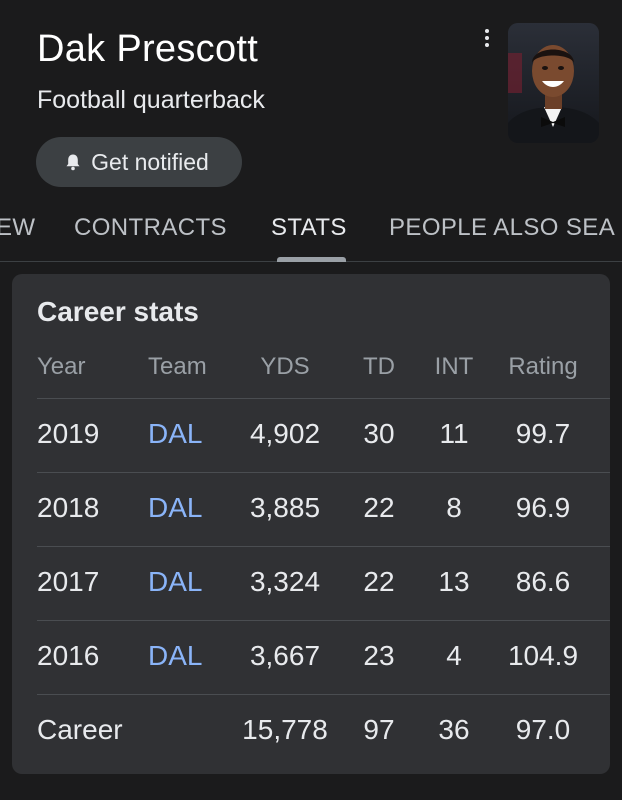  I want to click on page-bottom-edge, so click(311, 796).